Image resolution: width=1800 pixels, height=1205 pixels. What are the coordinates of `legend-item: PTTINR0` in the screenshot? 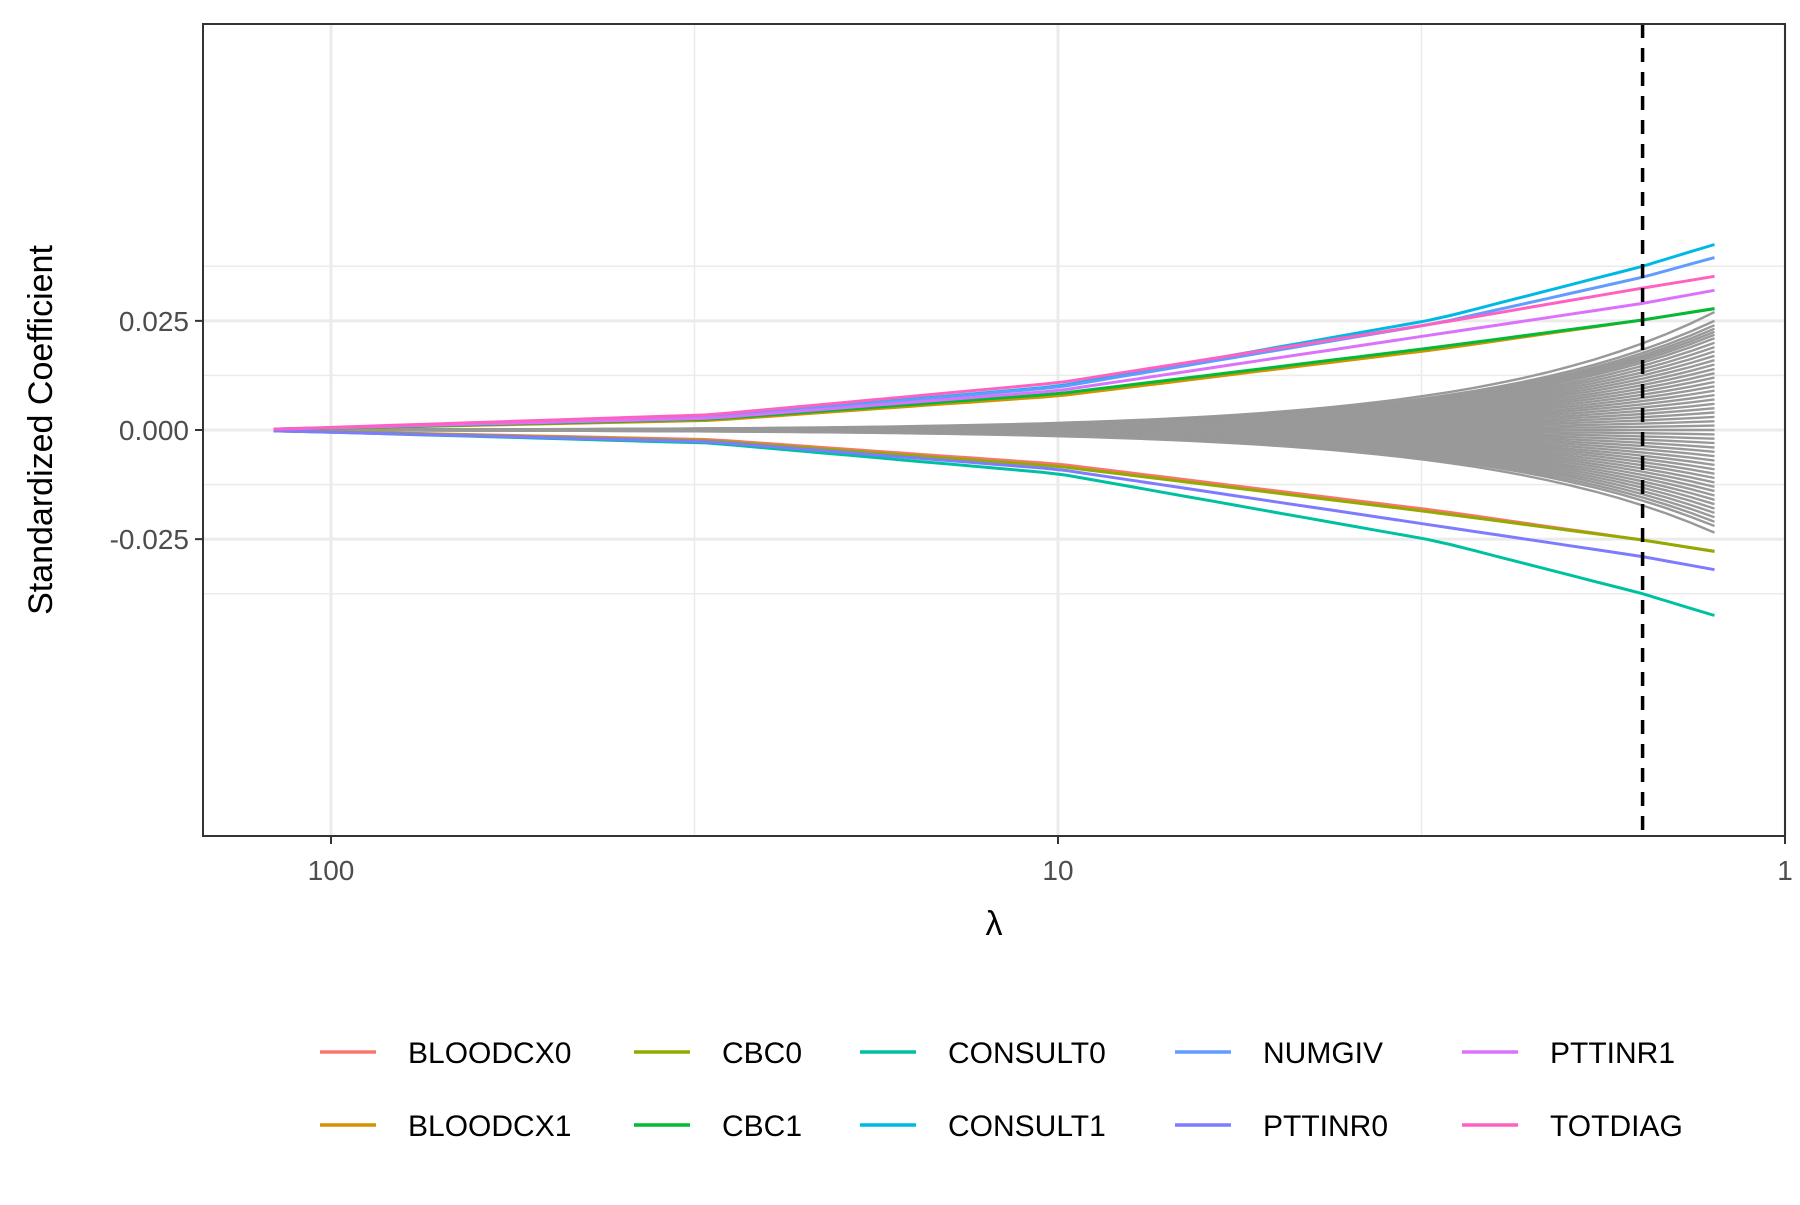 It's located at (1281, 1126).